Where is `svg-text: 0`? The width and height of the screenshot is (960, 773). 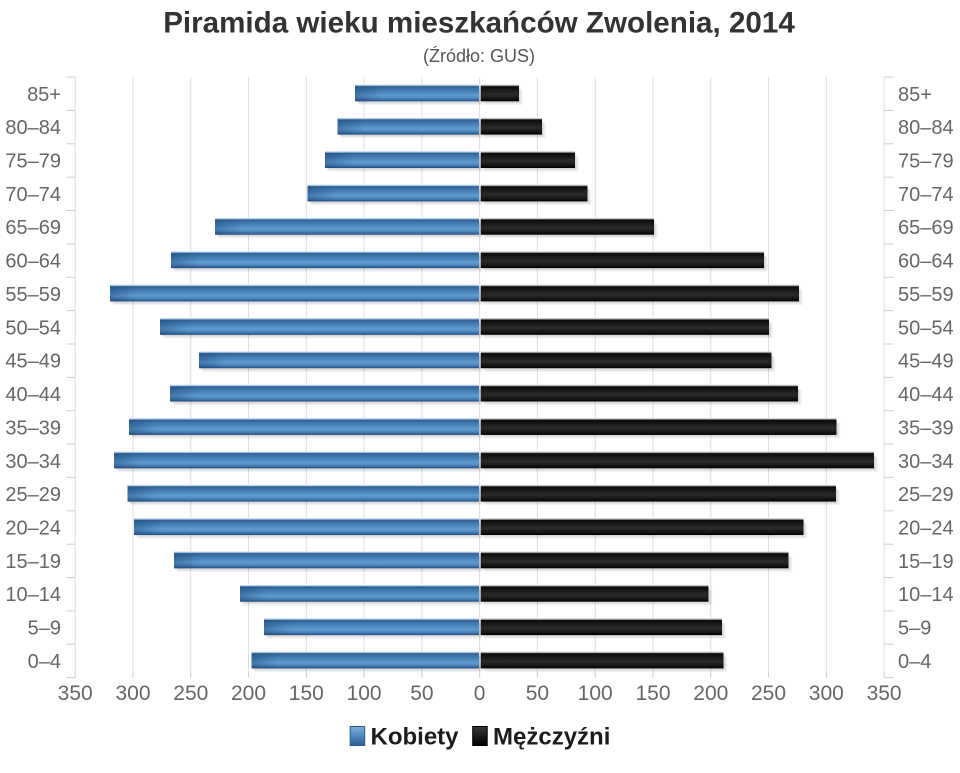 svg-text: 0 is located at coordinates (480, 693).